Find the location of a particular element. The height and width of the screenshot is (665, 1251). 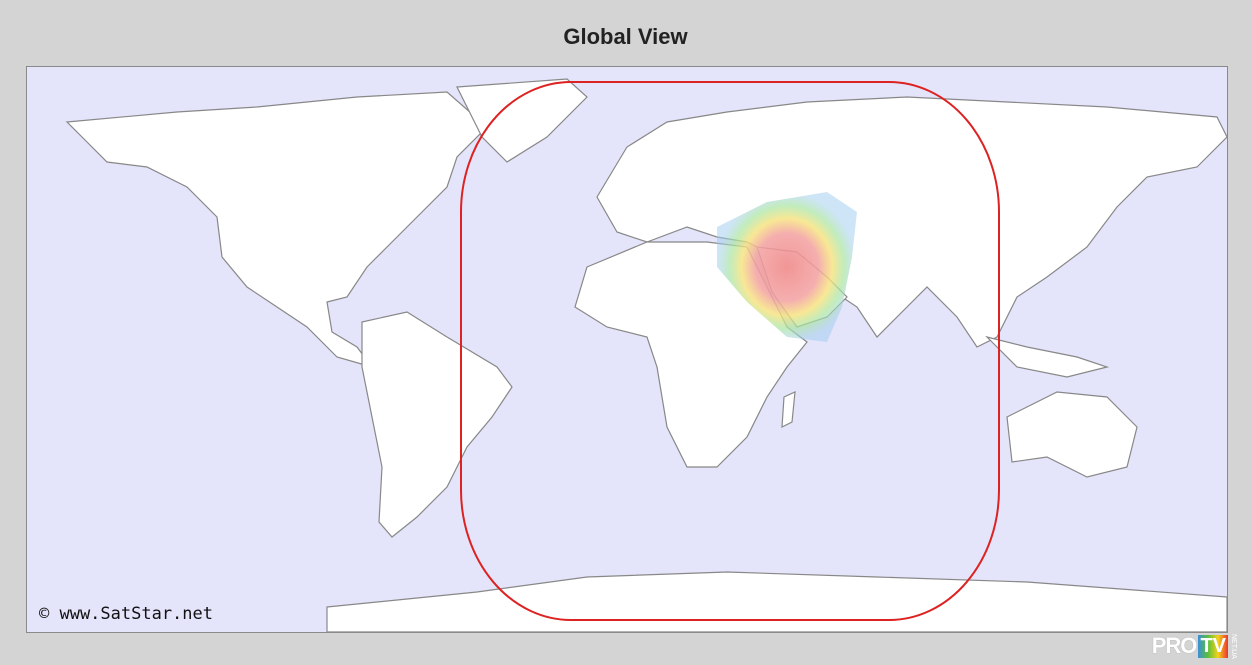

protv-logo: PRO TV NET.UA is located at coordinates (1194, 646).